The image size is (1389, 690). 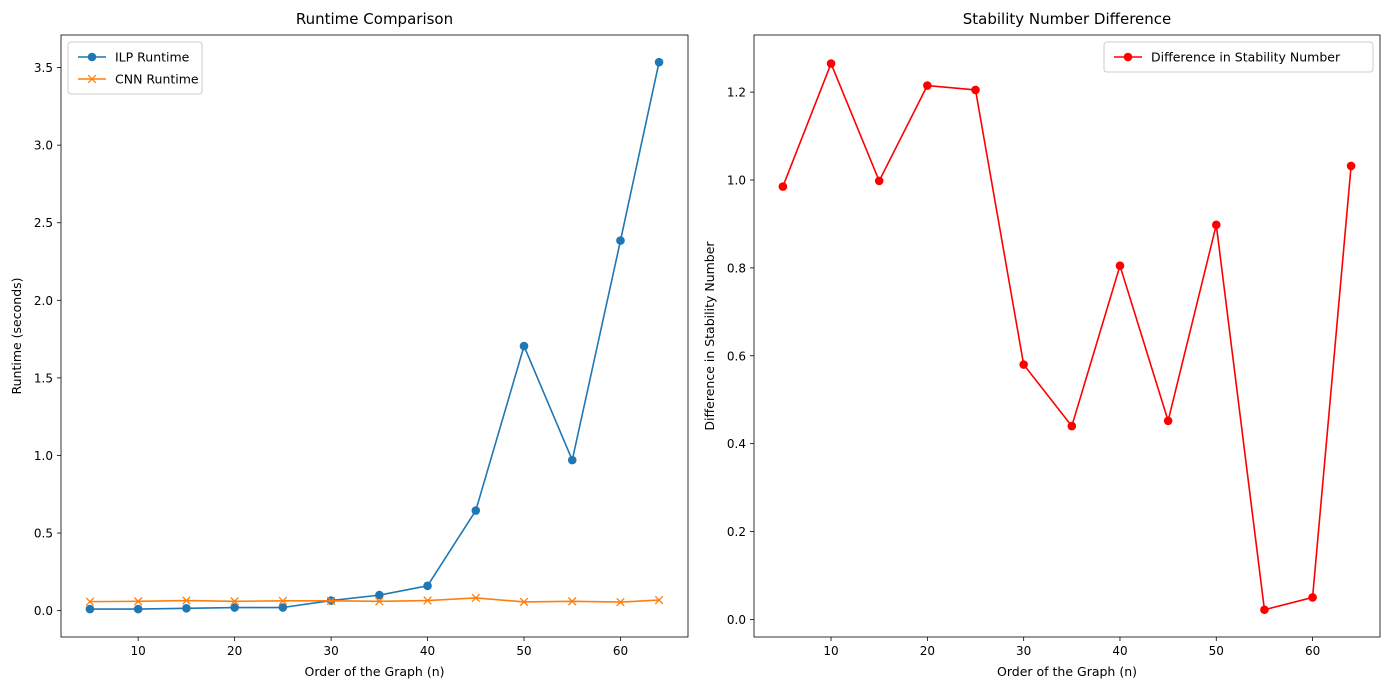 What do you see at coordinates (736, 93) in the screenshot?
I see `y-tick-label: 1.2` at bounding box center [736, 93].